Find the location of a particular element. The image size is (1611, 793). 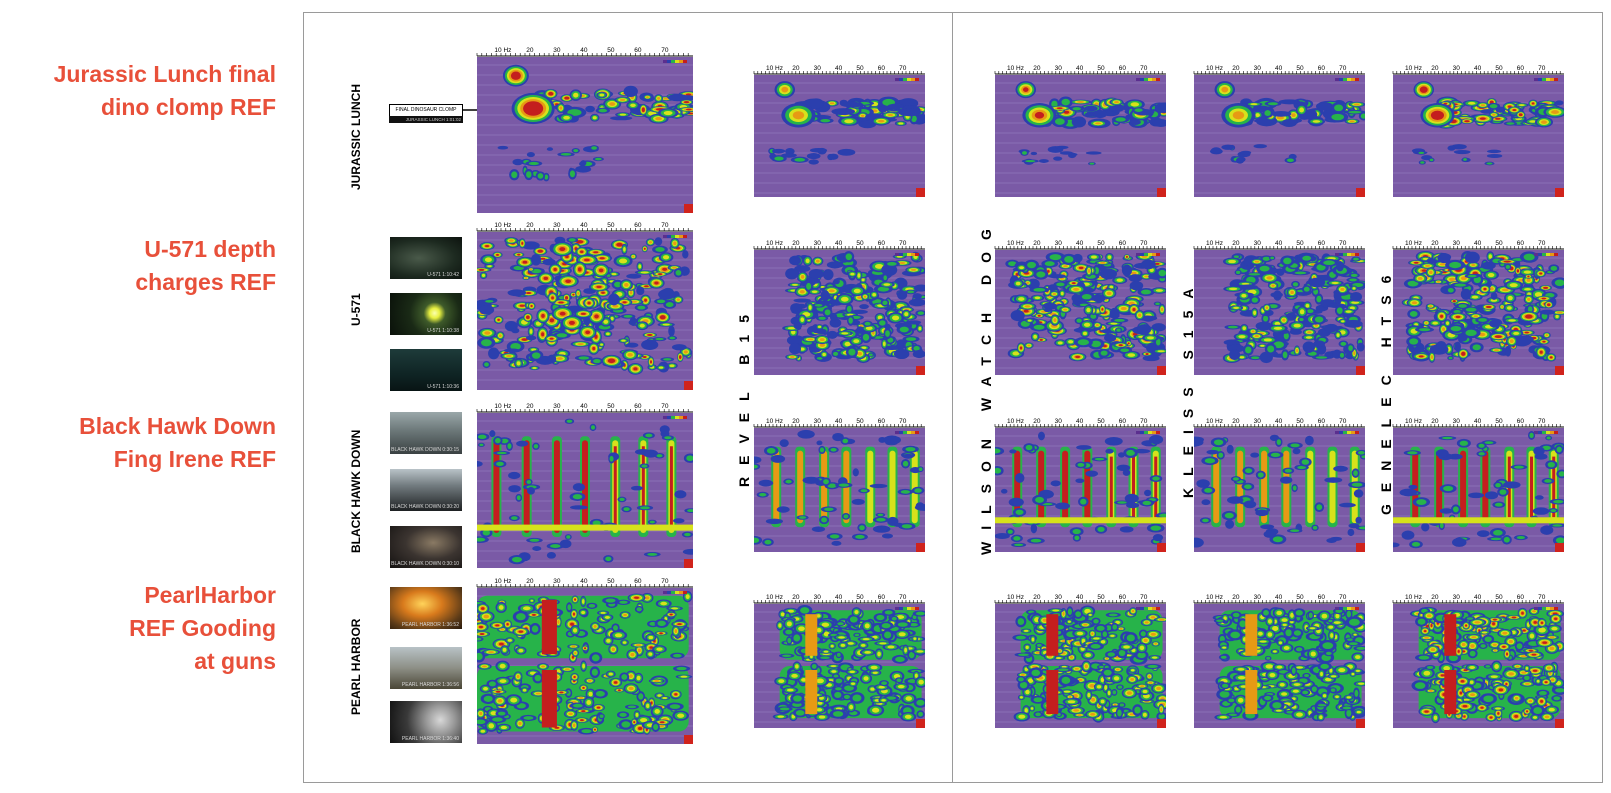

ref-title-u571: U-571 depth charges REF is located at coordinates (205, 266).